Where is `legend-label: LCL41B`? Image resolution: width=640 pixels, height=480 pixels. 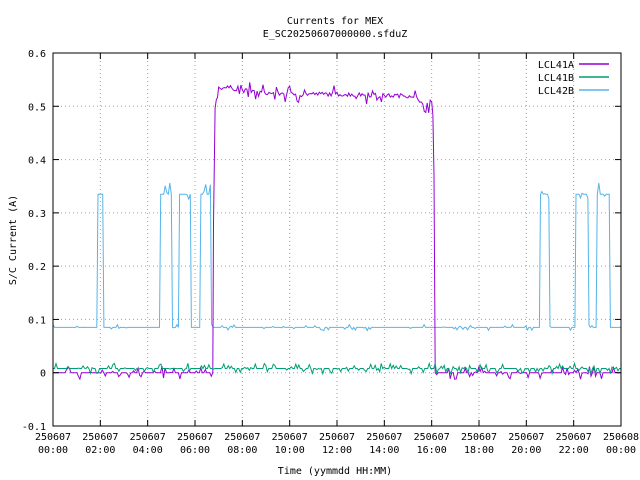
legend-label: LCL41B is located at coordinates (556, 78).